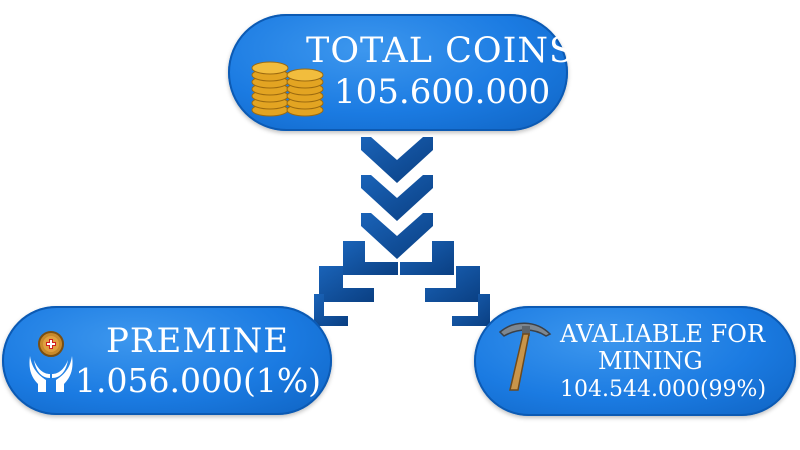 The height and width of the screenshot is (450, 800). I want to click on mining-label-line1: AVALIABLE FOR, so click(663, 334).